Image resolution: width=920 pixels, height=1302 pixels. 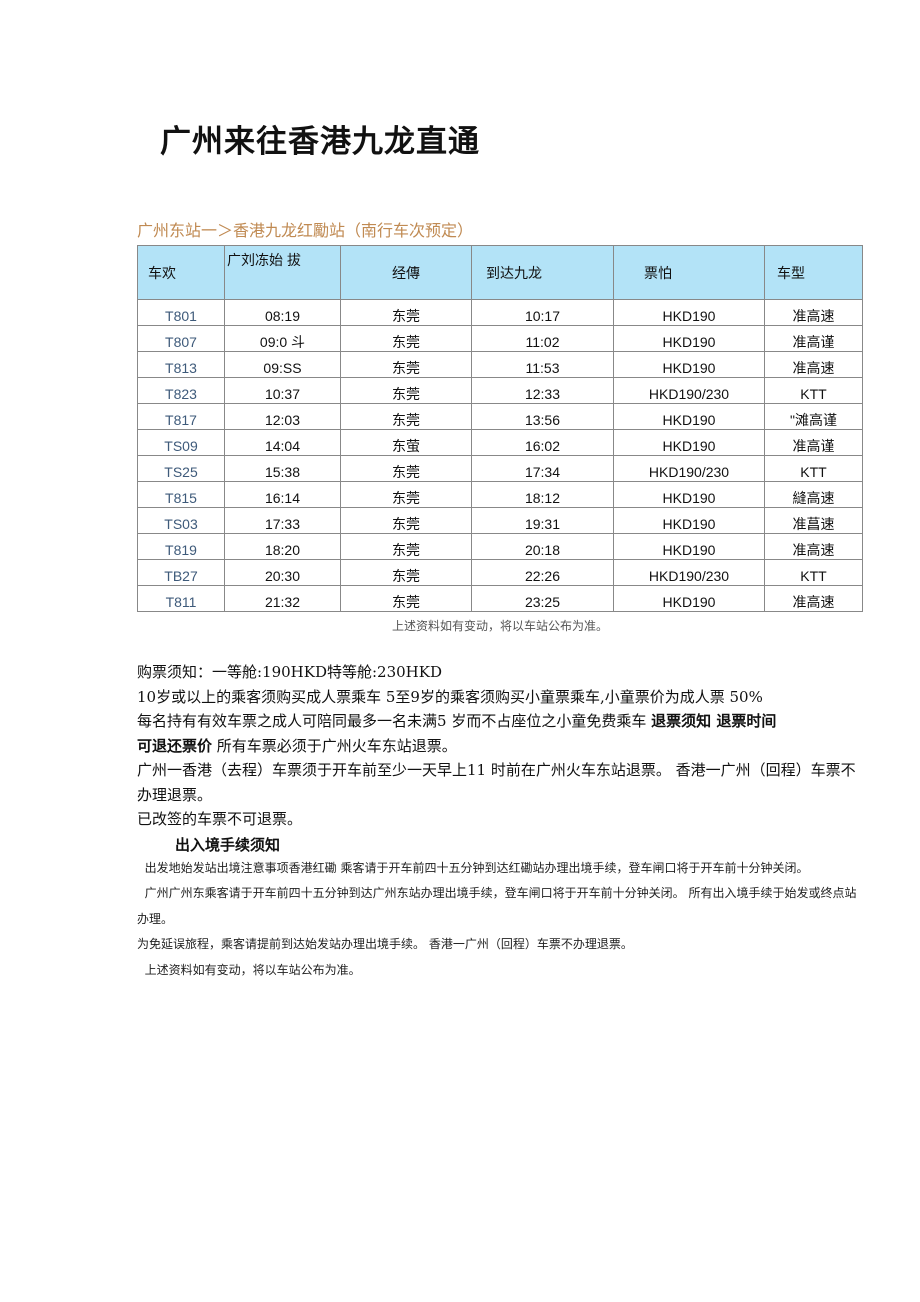 I want to click on table-row: TS09 14:04 东萤 16:02 HKD190 准高谨, so click(x=500, y=442).